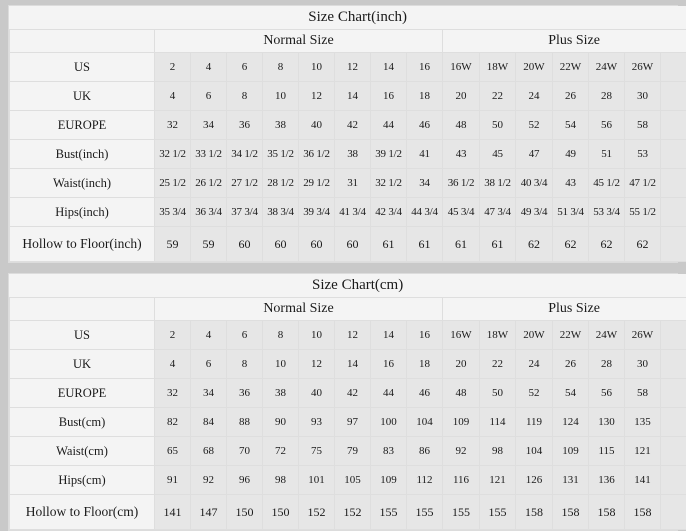 This screenshot has height=531, width=686. Describe the element at coordinates (571, 451) in the screenshot. I see `cell: 109` at that location.